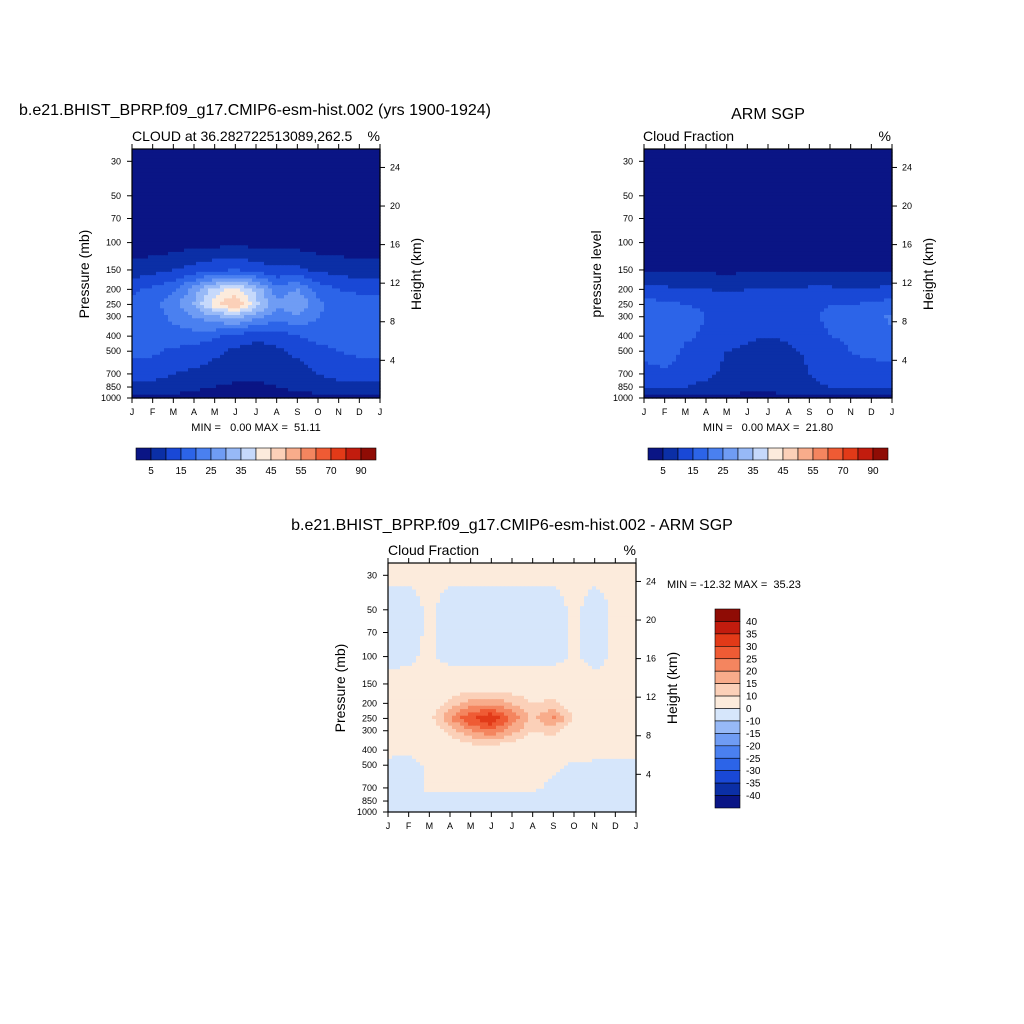  What do you see at coordinates (113, 243) in the screenshot?
I see `y-tick-label: 100` at bounding box center [113, 243].